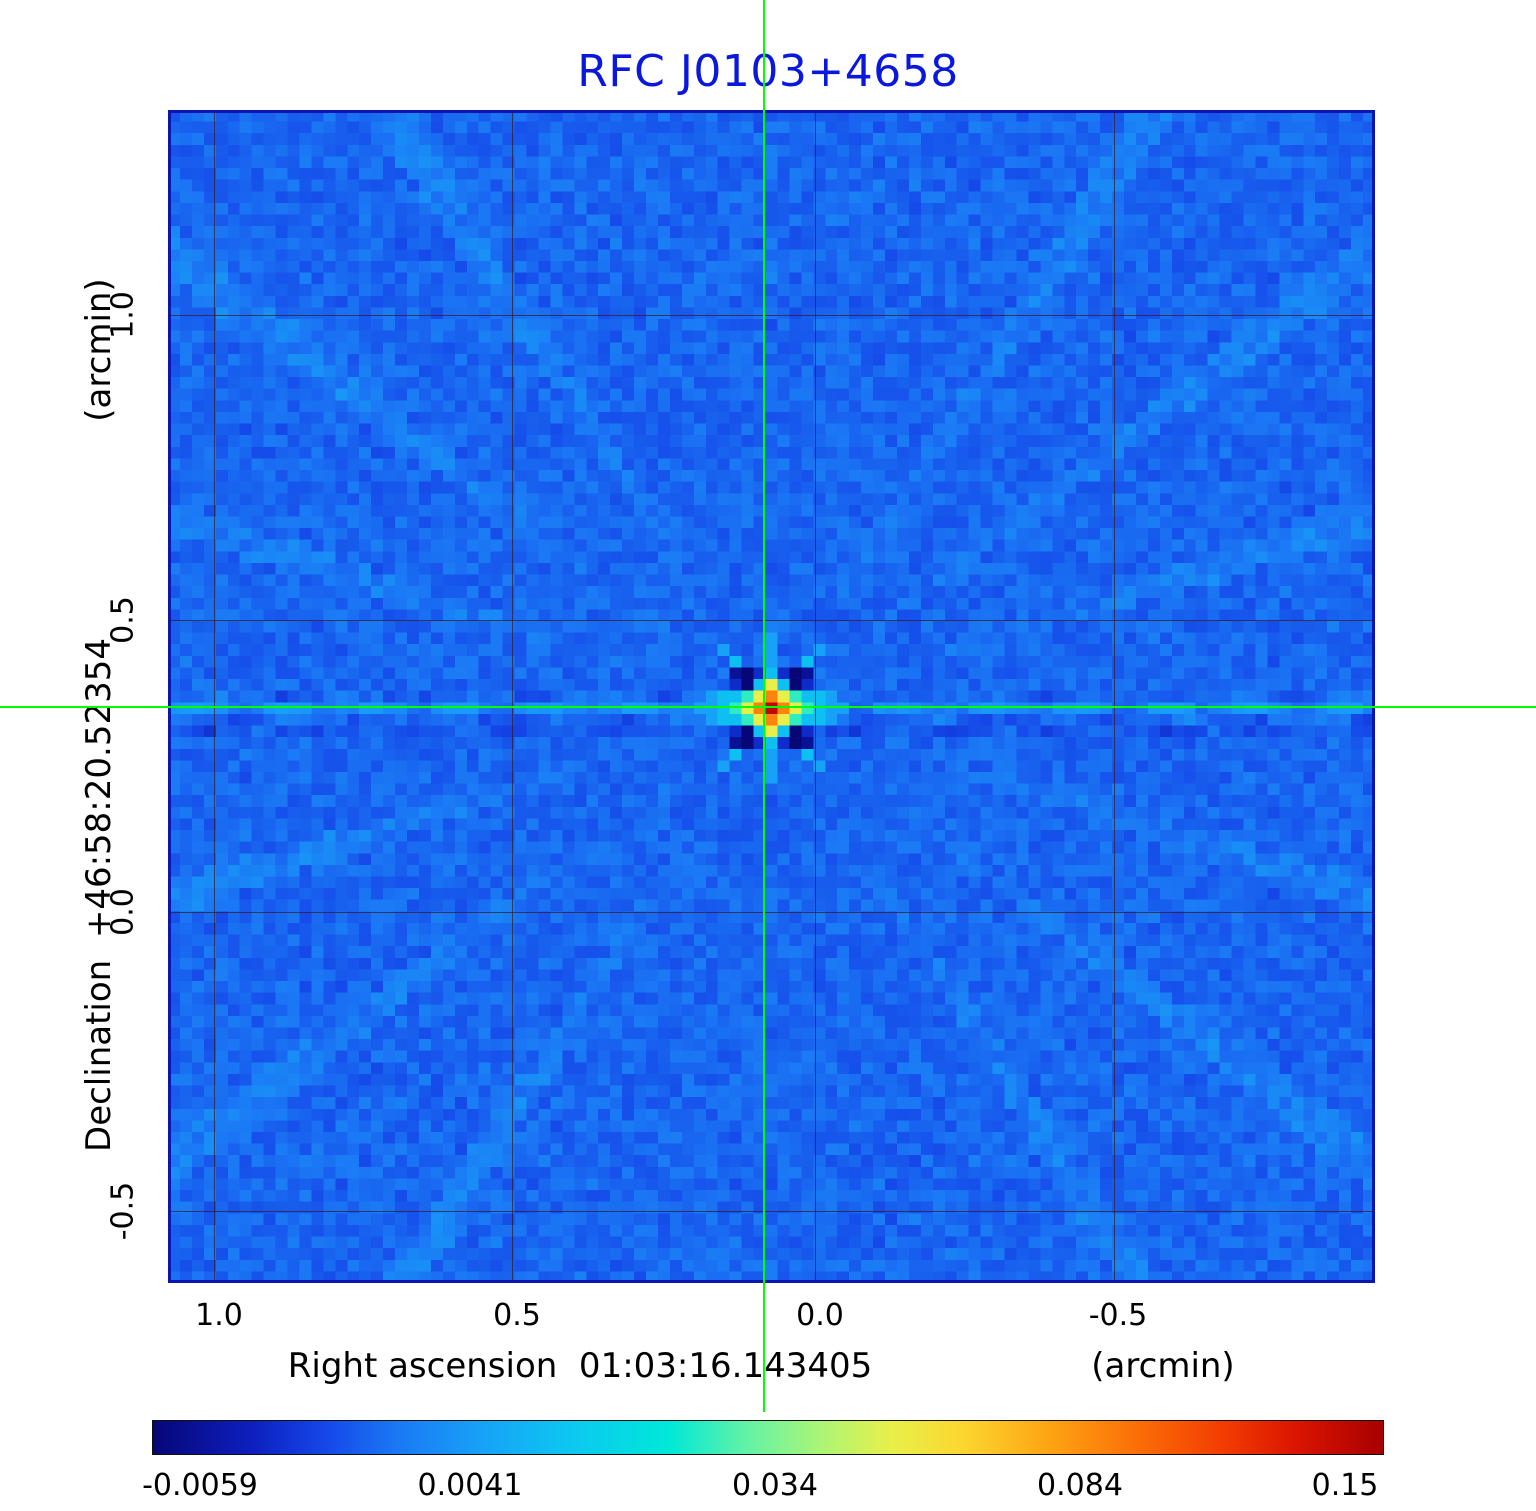 This screenshot has width=1536, height=1511. What do you see at coordinates (200, 1485) in the screenshot?
I see `colorbar-tick-label: -0.0059` at bounding box center [200, 1485].